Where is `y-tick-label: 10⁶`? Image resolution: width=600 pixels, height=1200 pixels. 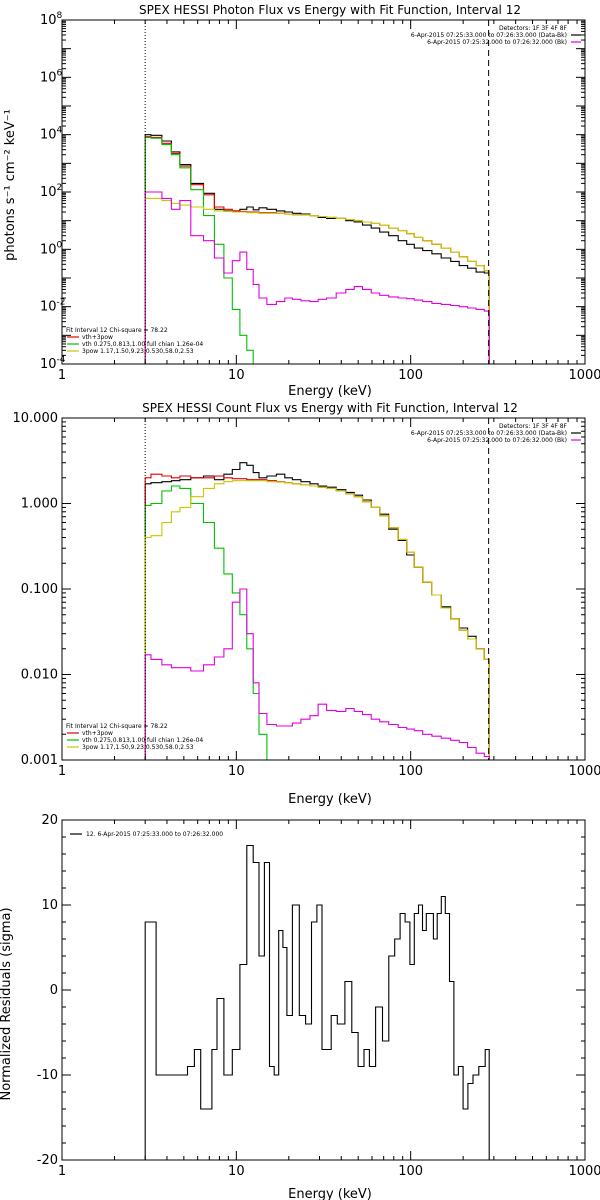 y-tick-label: 10⁶ is located at coordinates (51, 76).